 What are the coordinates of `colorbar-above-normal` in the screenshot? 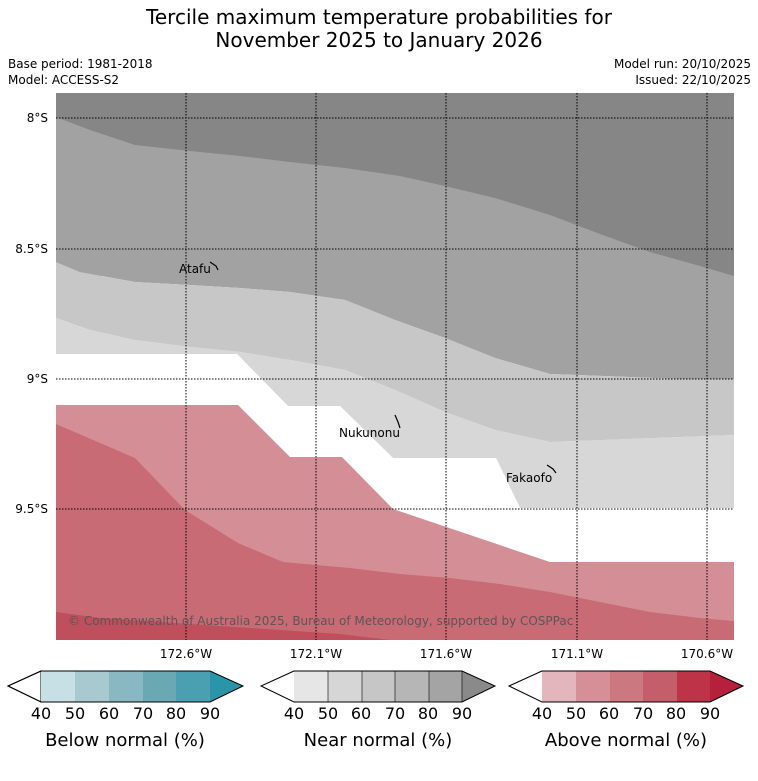 It's located at (626, 686).